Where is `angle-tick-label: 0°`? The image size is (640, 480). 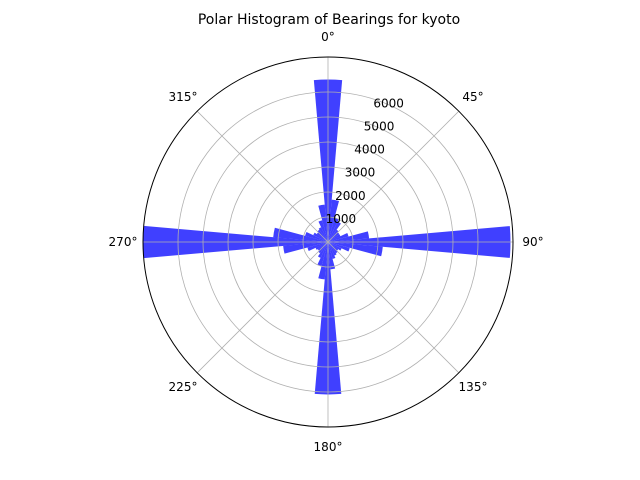 angle-tick-label: 0° is located at coordinates (328, 37).